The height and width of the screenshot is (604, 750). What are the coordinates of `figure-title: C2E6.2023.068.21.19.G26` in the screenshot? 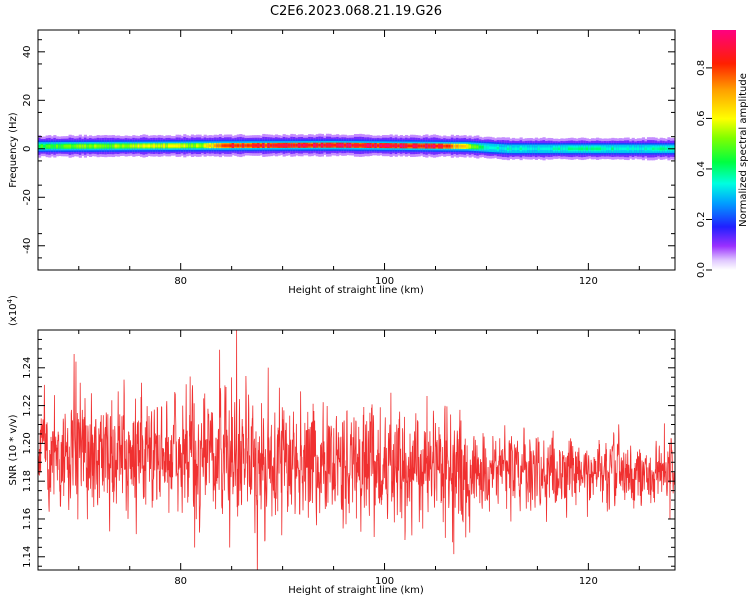 It's located at (356, 11).